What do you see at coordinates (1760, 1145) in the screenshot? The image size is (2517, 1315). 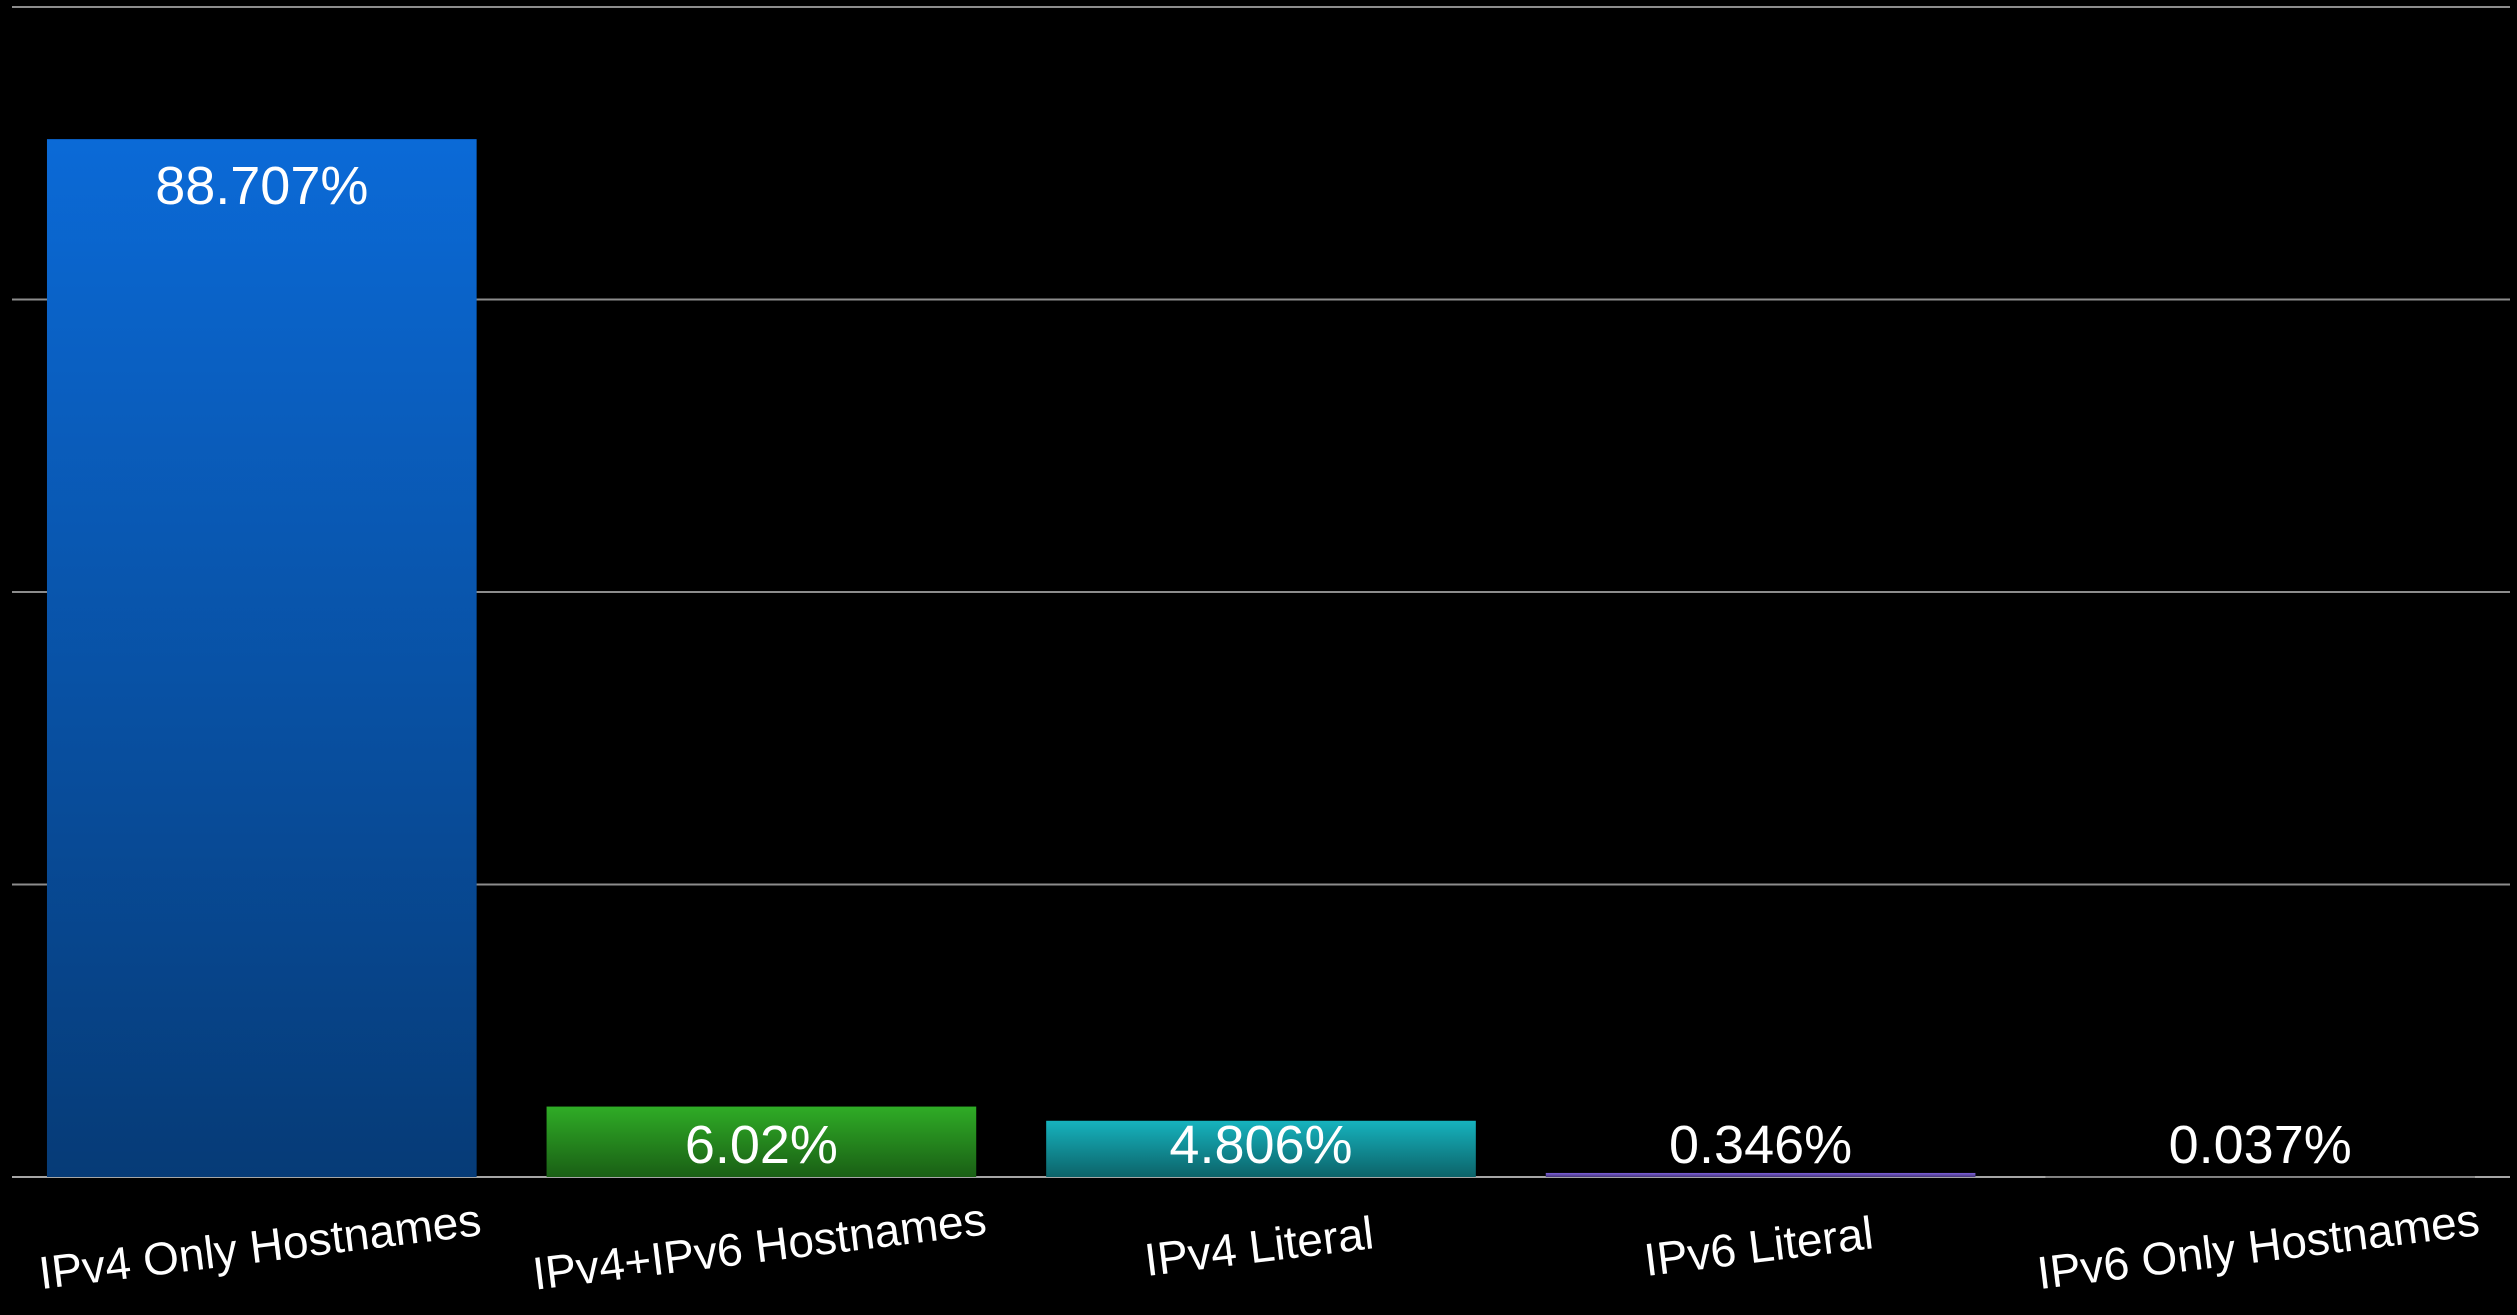 I see `value-label: 0.346%` at bounding box center [1760, 1145].